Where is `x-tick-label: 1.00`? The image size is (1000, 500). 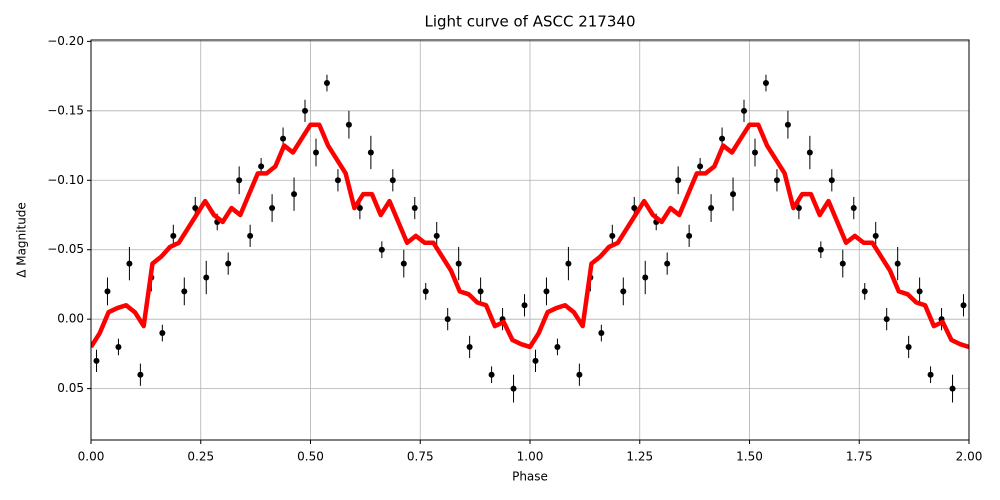
x-tick-label: 1.00 is located at coordinates (530, 457).